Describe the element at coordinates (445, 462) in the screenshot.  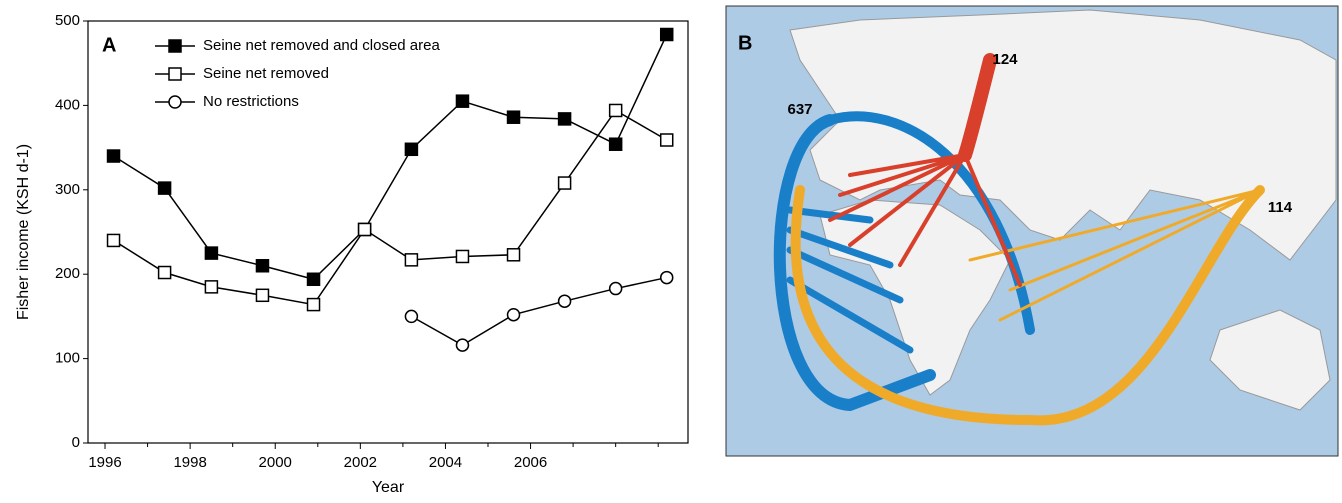
I see `x-tick-label: 2004` at that location.